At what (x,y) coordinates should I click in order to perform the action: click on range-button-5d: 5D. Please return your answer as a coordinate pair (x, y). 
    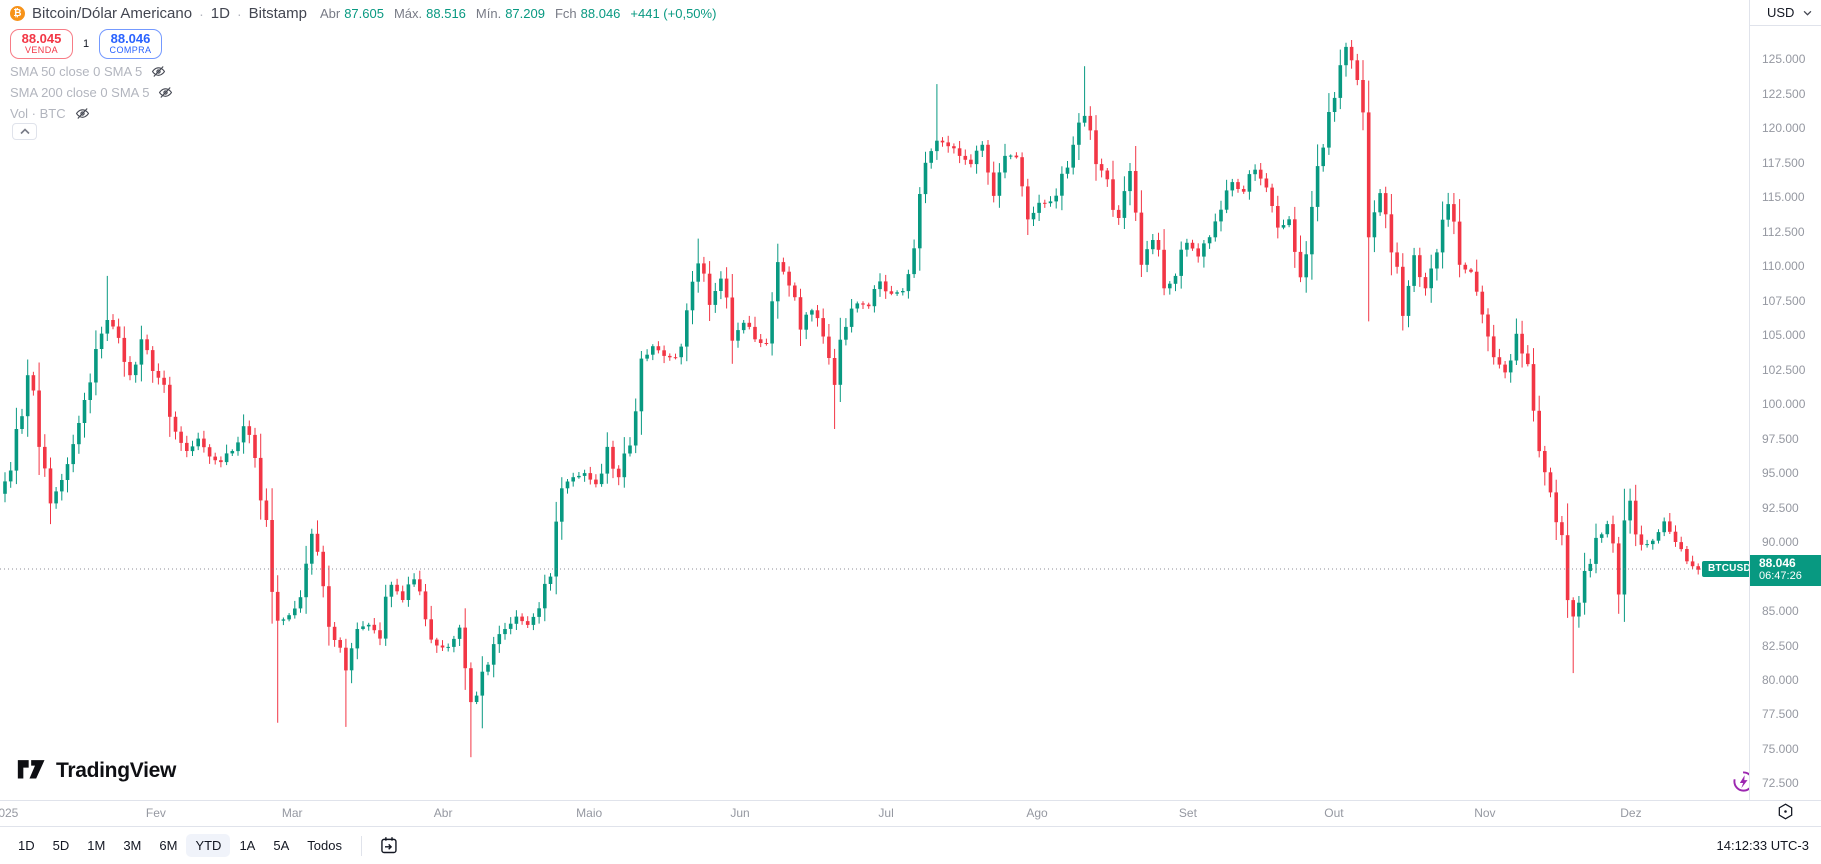
    Looking at the image, I should click on (61, 845).